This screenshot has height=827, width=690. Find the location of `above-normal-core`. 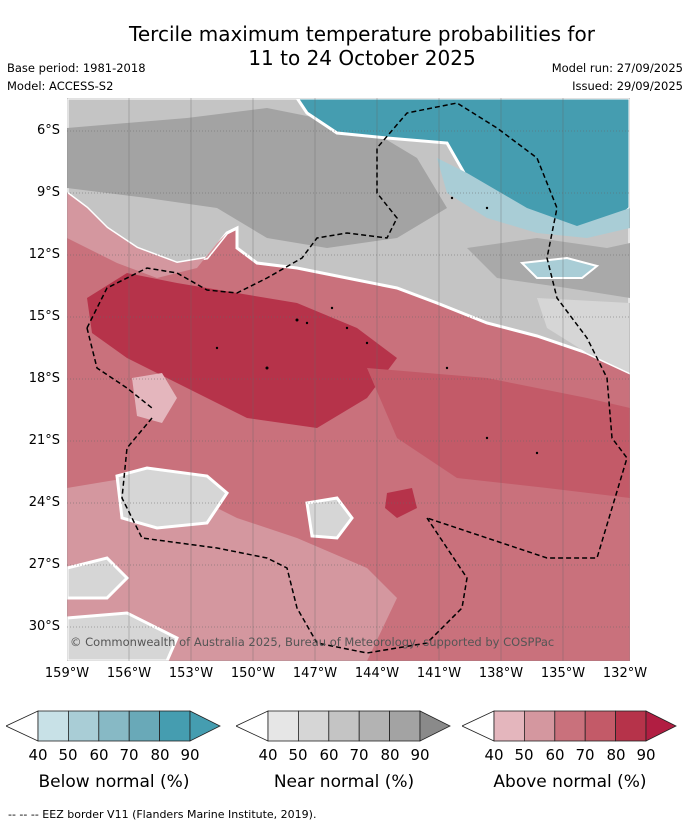

above-normal-core is located at coordinates (242, 350).